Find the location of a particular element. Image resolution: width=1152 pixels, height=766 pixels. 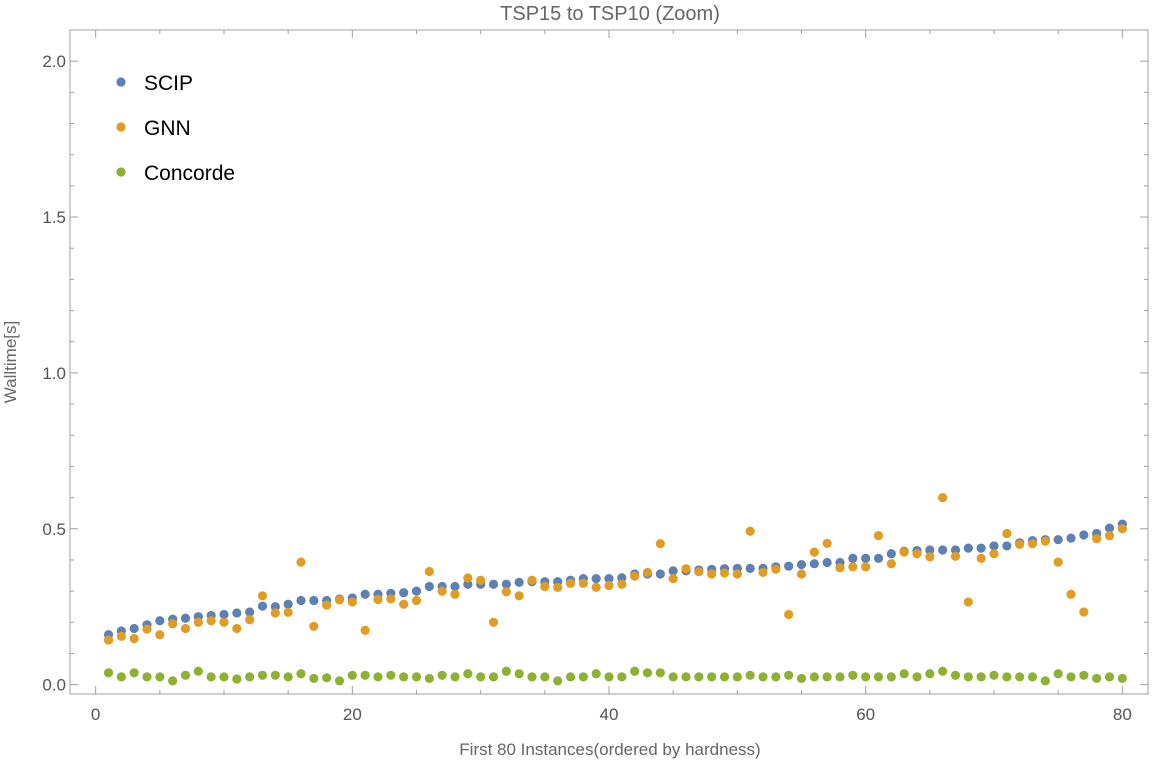

y-tick-label: 0.5 is located at coordinates (54, 529).